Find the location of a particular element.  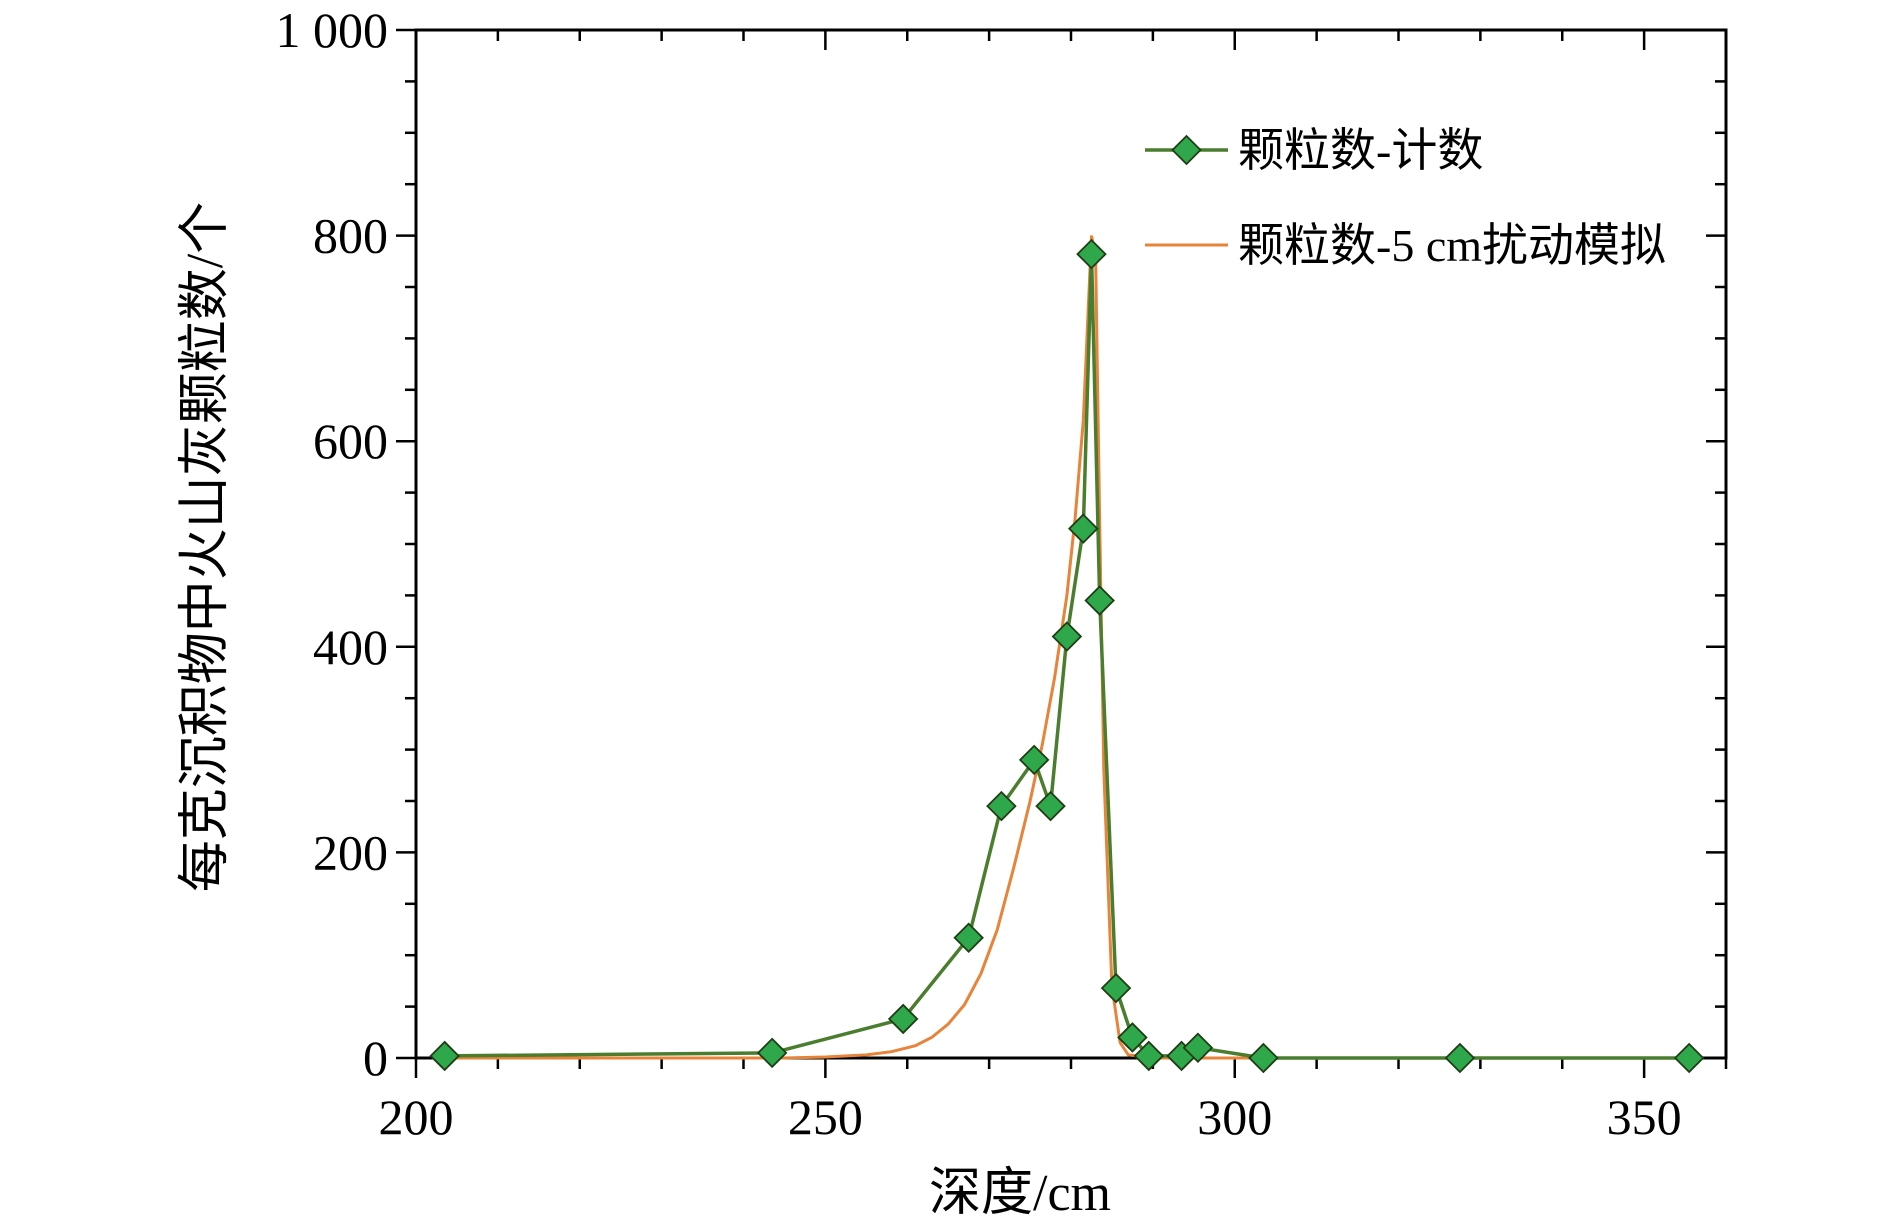

legend-label-model: 颗粒数-5 cm扰动模拟 is located at coordinates (1452, 245).